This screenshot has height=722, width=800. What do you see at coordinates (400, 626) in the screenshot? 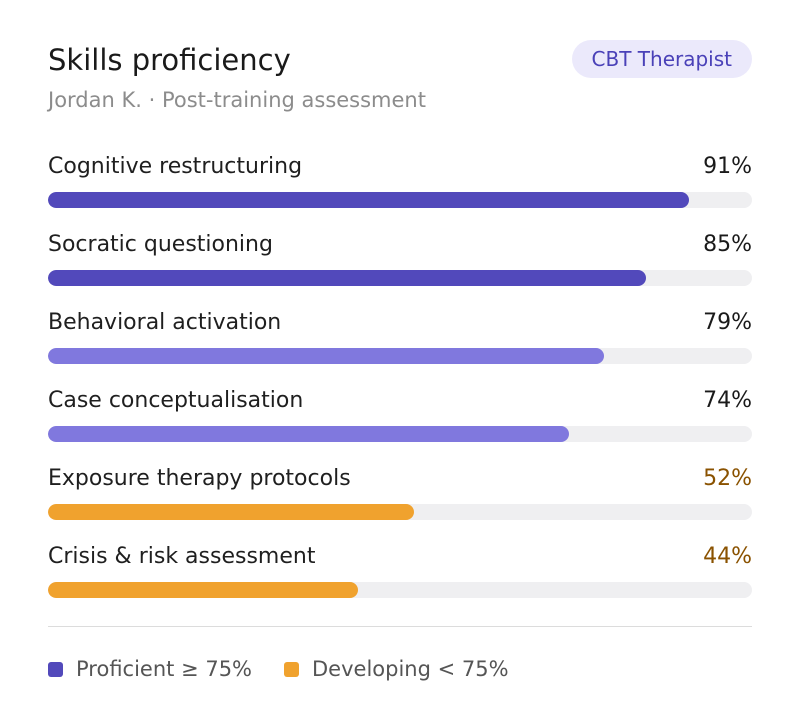
I see `divider` at bounding box center [400, 626].